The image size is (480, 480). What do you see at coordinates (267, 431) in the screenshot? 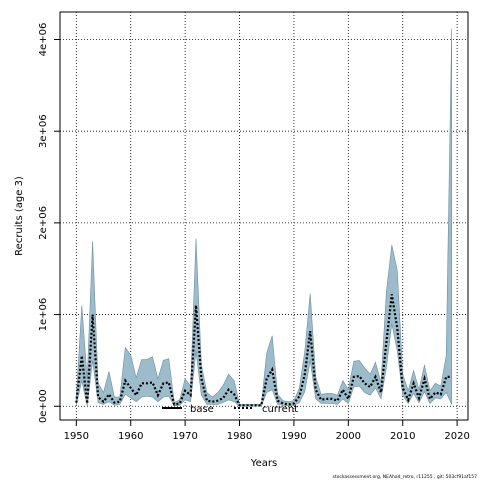
I see `x-axis: 1950 1960 1970 1980 1990 2000 2010 2020` at bounding box center [267, 431].